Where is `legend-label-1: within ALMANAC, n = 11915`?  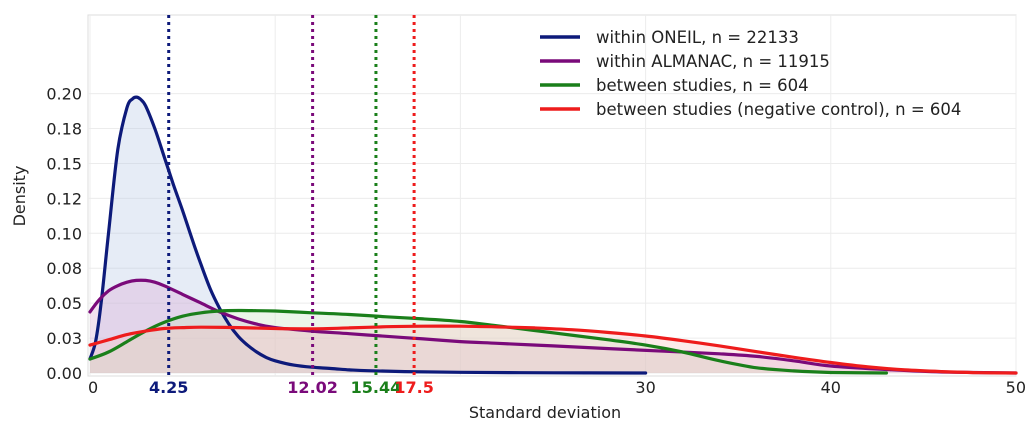
legend-label-1: within ALMANAC, n = 11915 is located at coordinates (713, 61).